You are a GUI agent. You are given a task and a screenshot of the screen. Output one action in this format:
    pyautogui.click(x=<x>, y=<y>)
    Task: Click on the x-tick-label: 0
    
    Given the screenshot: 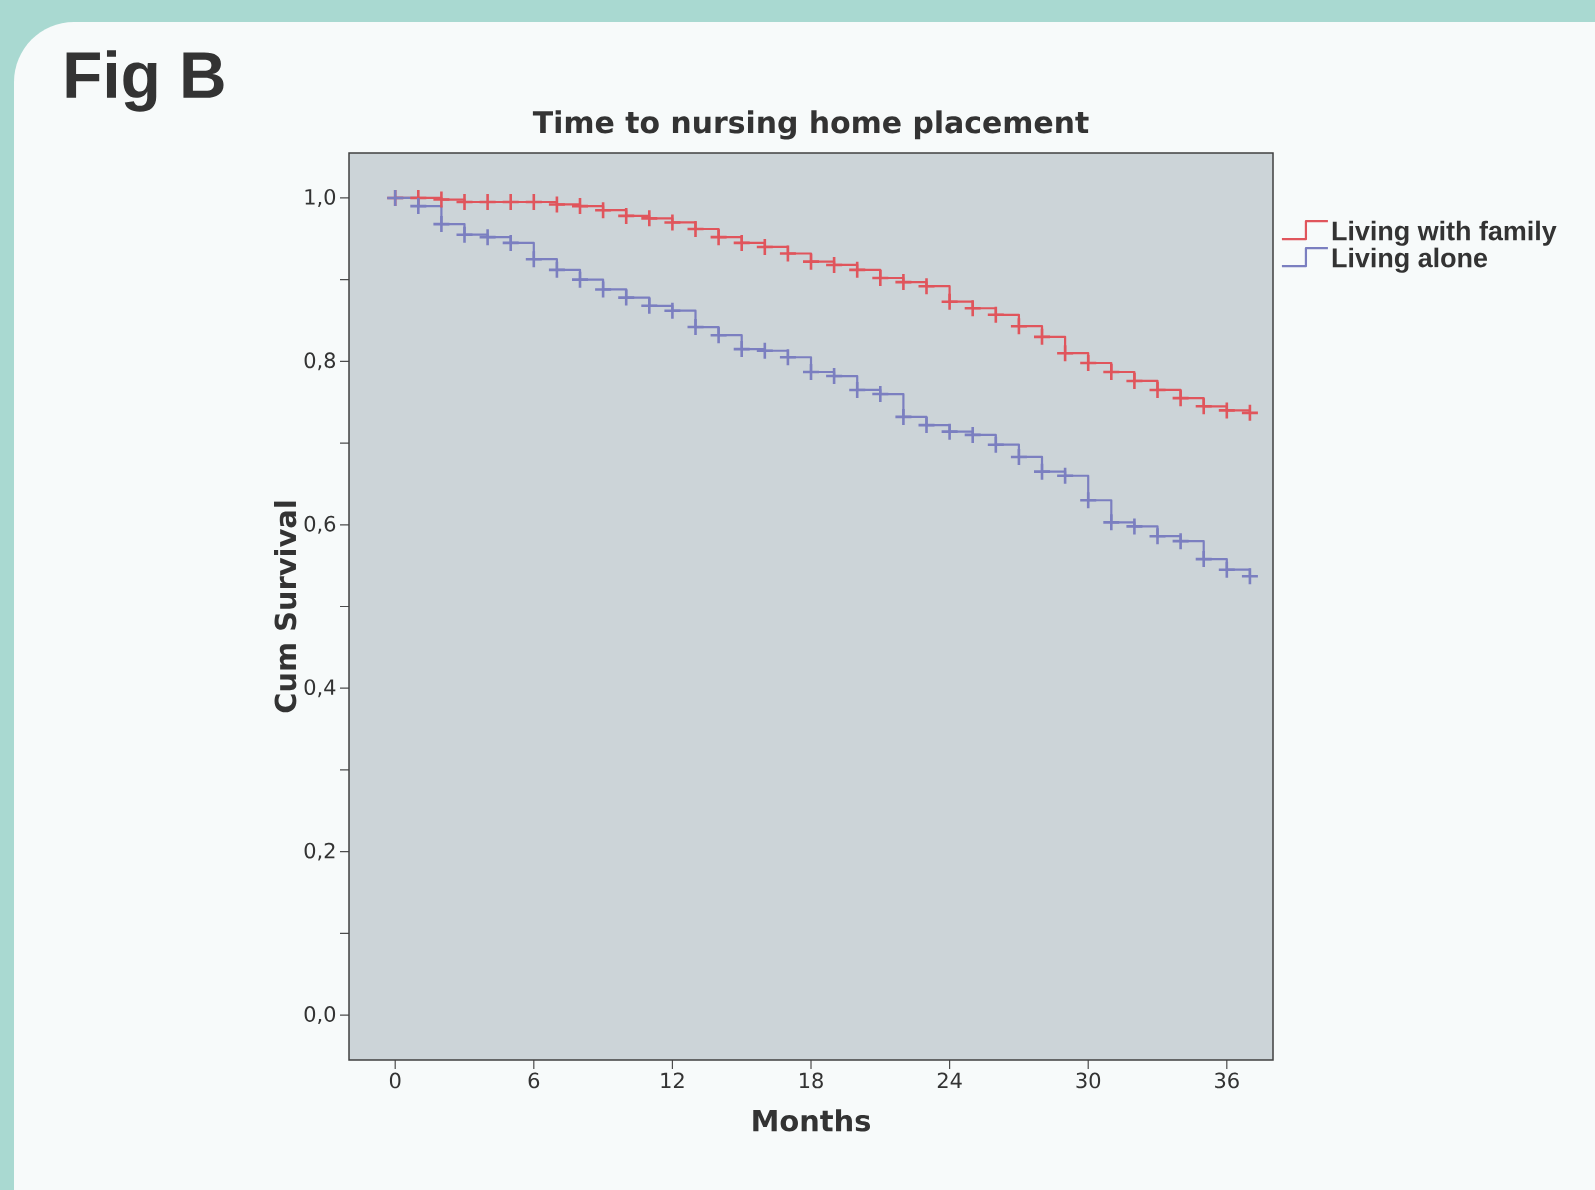 What is the action you would take?
    pyautogui.click(x=395, y=1080)
    